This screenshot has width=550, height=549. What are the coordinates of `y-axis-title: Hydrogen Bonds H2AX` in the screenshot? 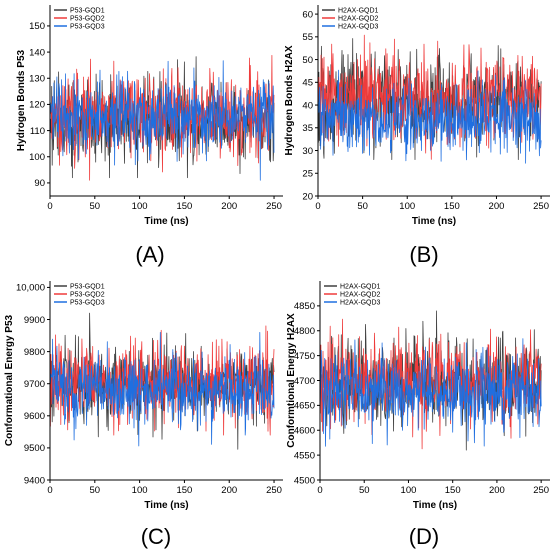 It's located at (289, 100).